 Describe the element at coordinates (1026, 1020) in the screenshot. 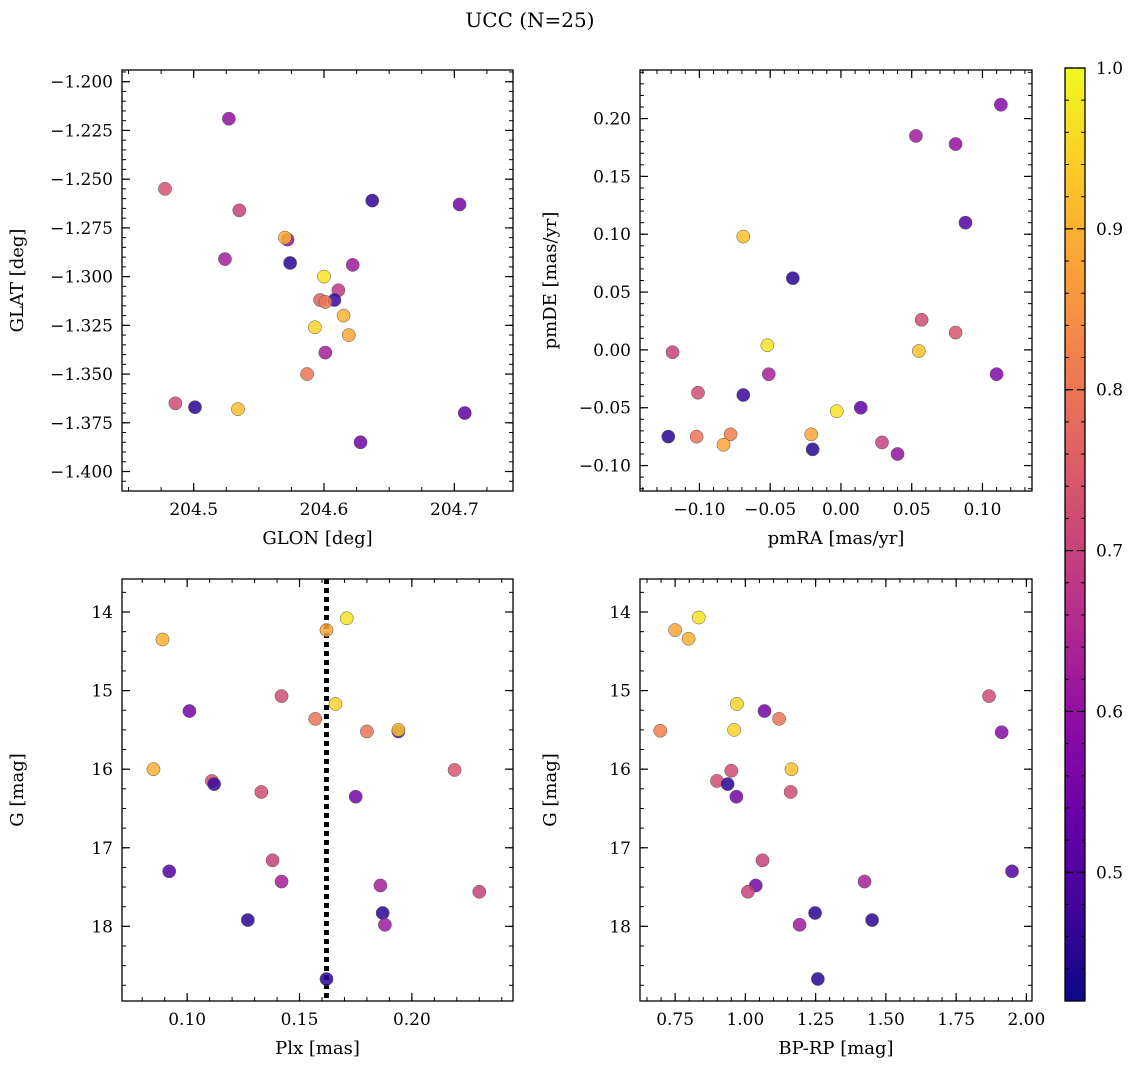

I see `x-tick-label: 2.00` at that location.